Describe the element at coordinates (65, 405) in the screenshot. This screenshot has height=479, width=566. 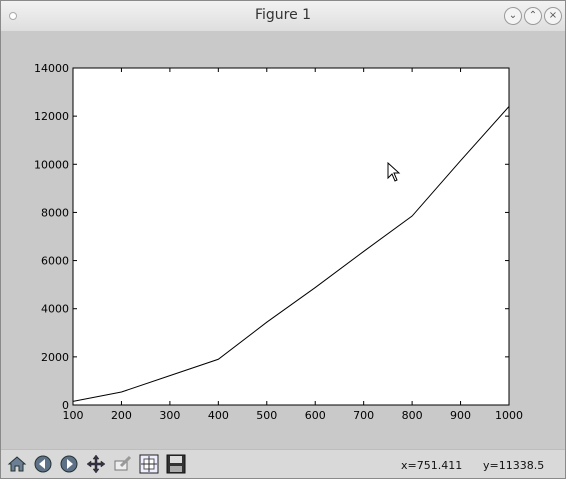
I see `y-tick-label: 0` at that location.